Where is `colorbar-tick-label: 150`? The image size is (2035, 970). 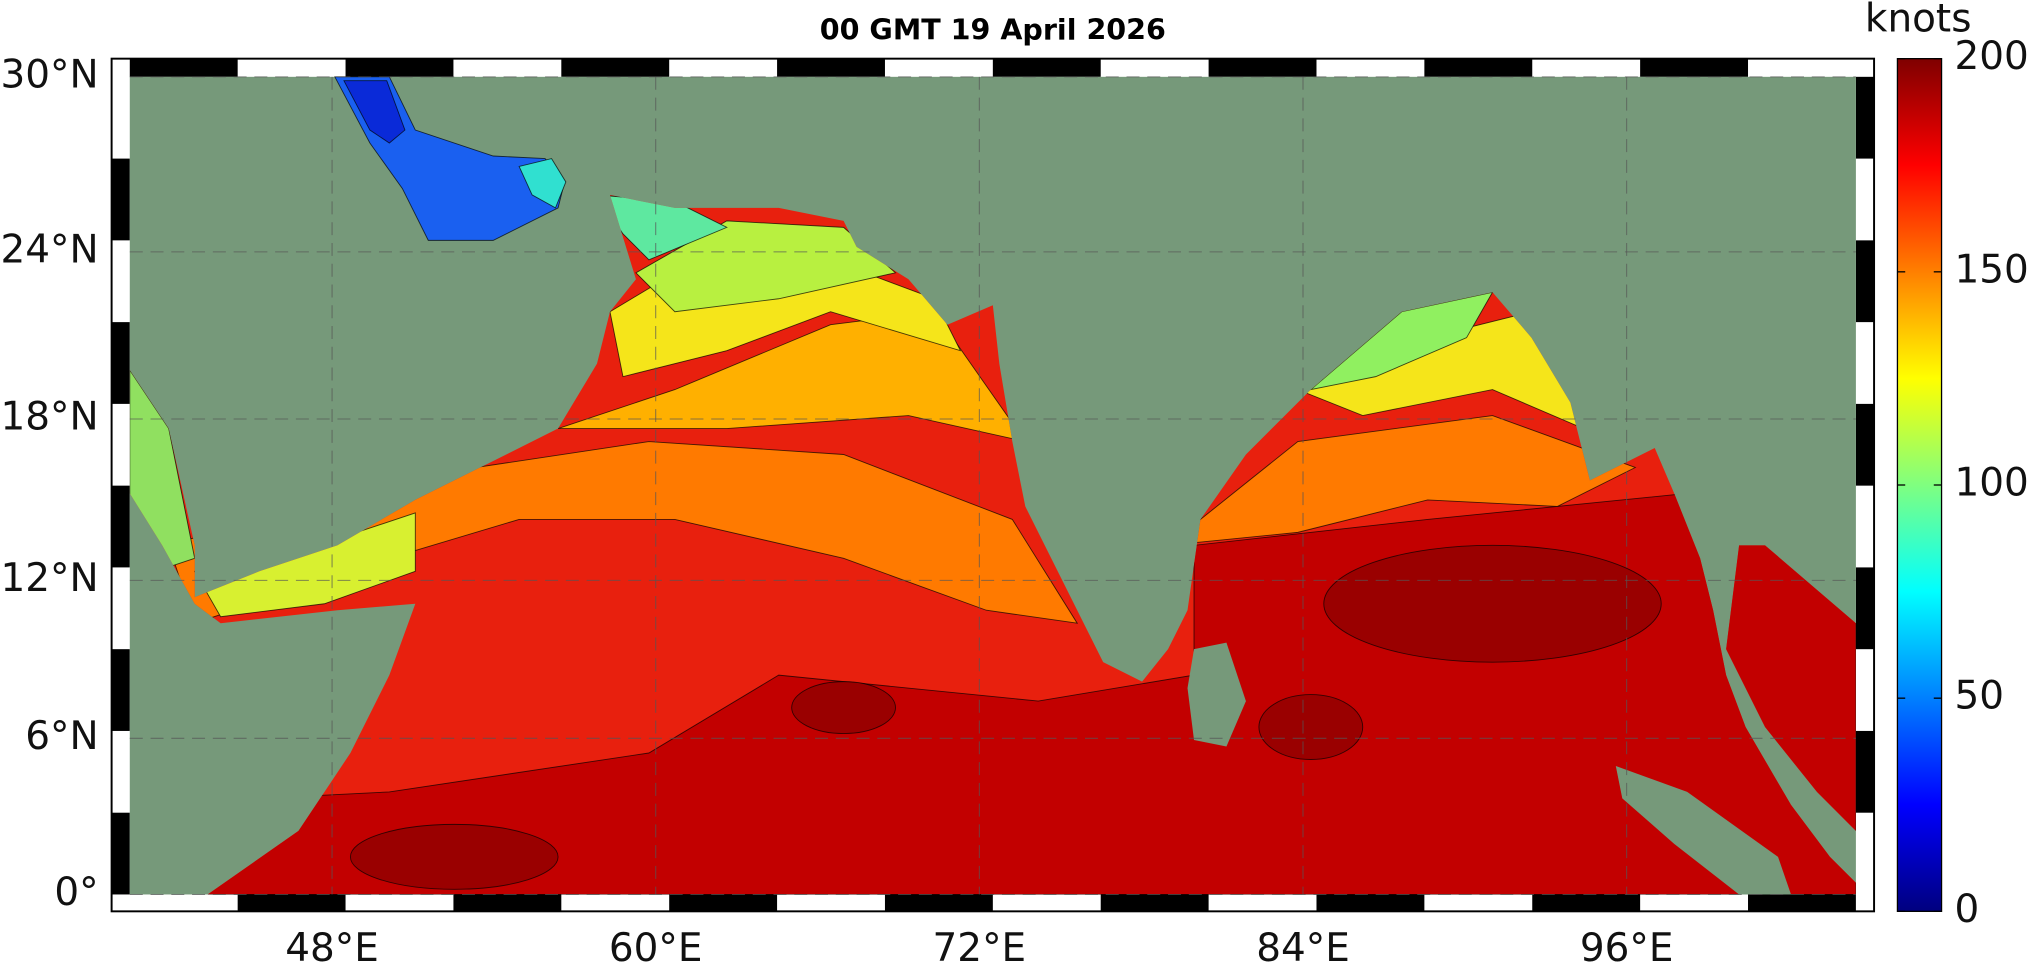 colorbar-tick-label: 150 is located at coordinates (1992, 269).